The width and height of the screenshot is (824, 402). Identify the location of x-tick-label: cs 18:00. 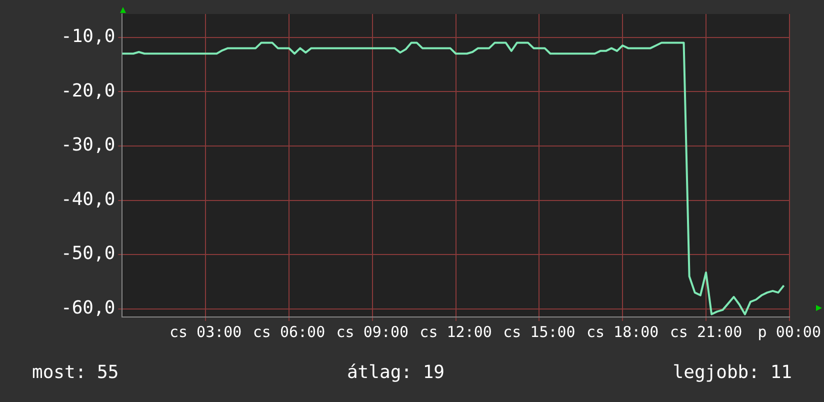
(622, 331).